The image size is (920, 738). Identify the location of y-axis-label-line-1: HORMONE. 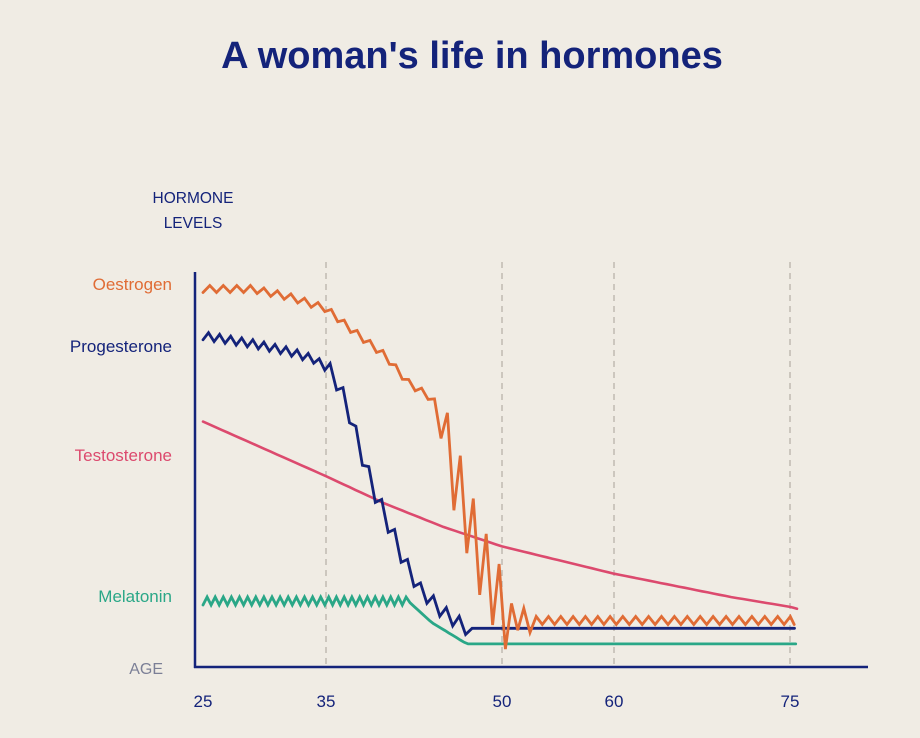
(193, 198).